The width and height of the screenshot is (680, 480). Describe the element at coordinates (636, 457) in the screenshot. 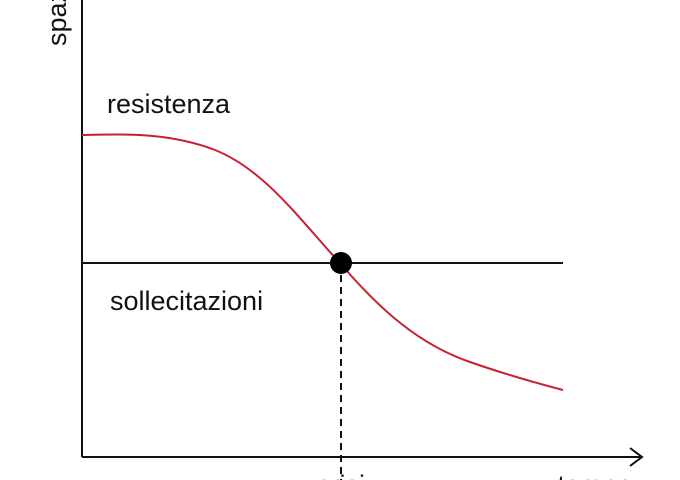

I see `x-axis-arrow` at that location.